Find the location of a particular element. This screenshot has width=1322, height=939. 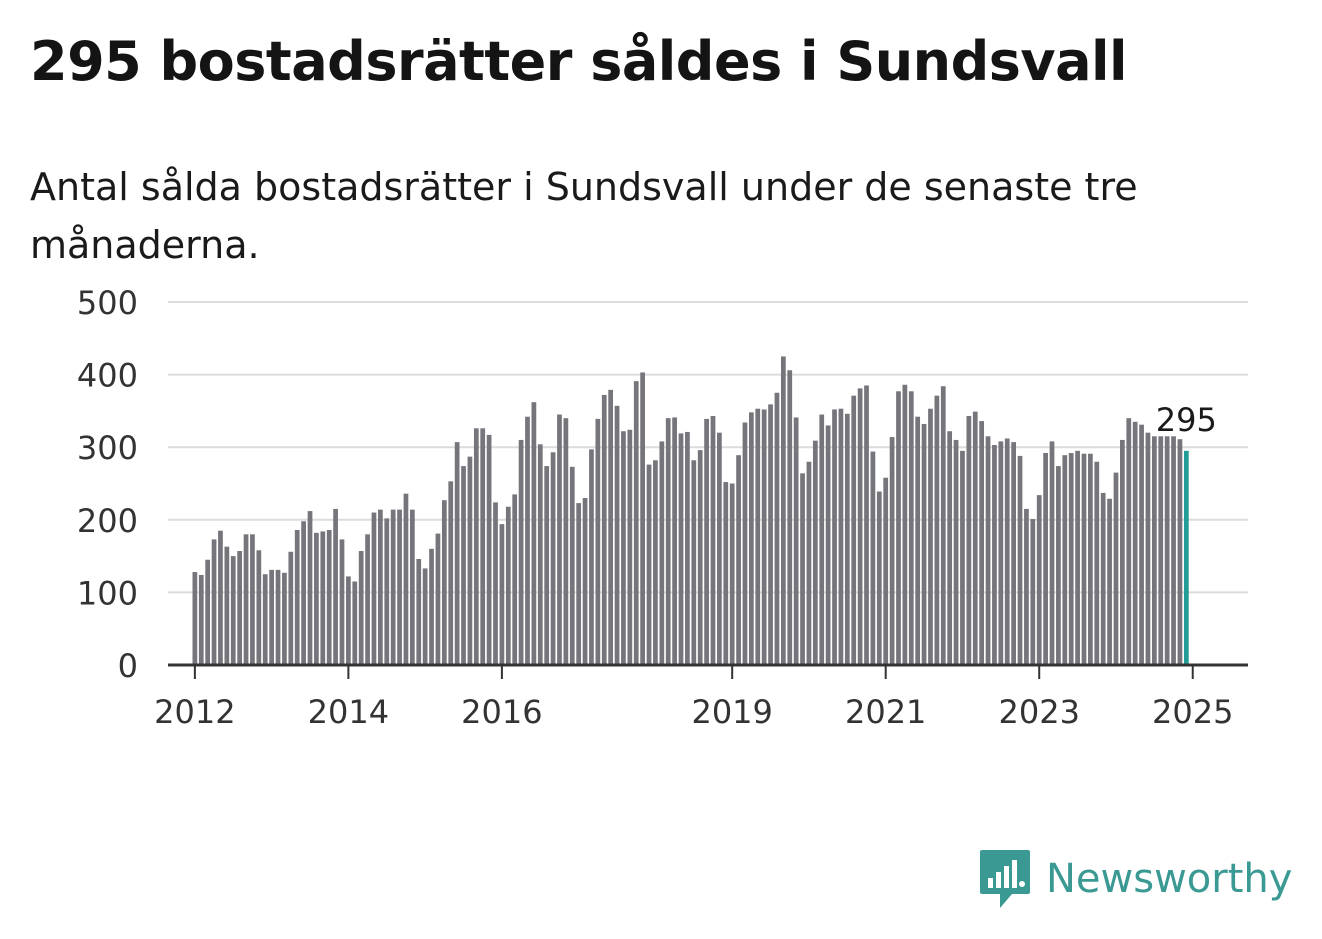

newsworthy-logo: Newsworthy is located at coordinates (1135, 879).